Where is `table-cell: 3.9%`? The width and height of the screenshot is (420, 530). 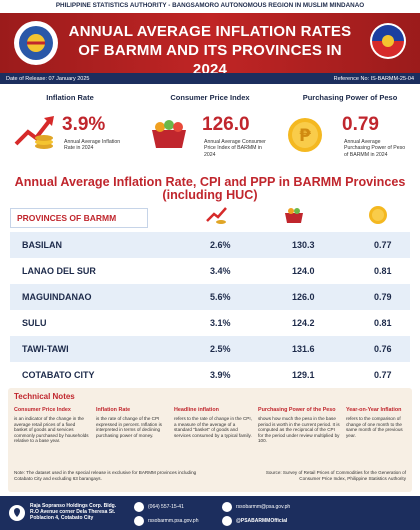
table-cell: 3.9% is located at coordinates (220, 375).